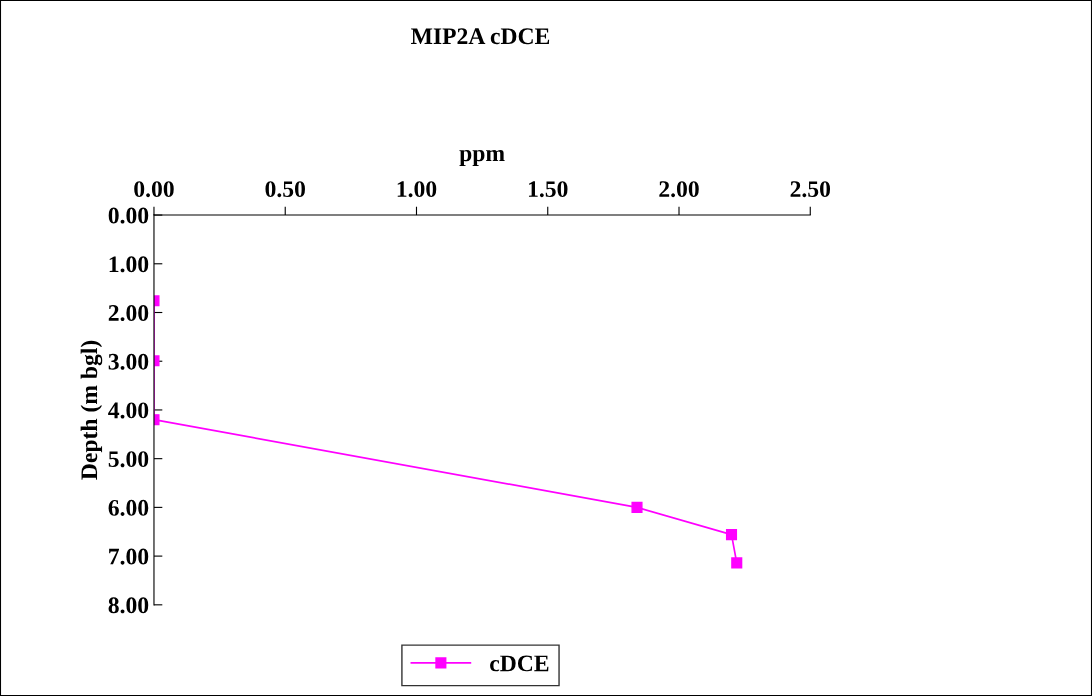 The height and width of the screenshot is (696, 1092). What do you see at coordinates (482, 158) in the screenshot?
I see `x-axis-title: ppm` at bounding box center [482, 158].